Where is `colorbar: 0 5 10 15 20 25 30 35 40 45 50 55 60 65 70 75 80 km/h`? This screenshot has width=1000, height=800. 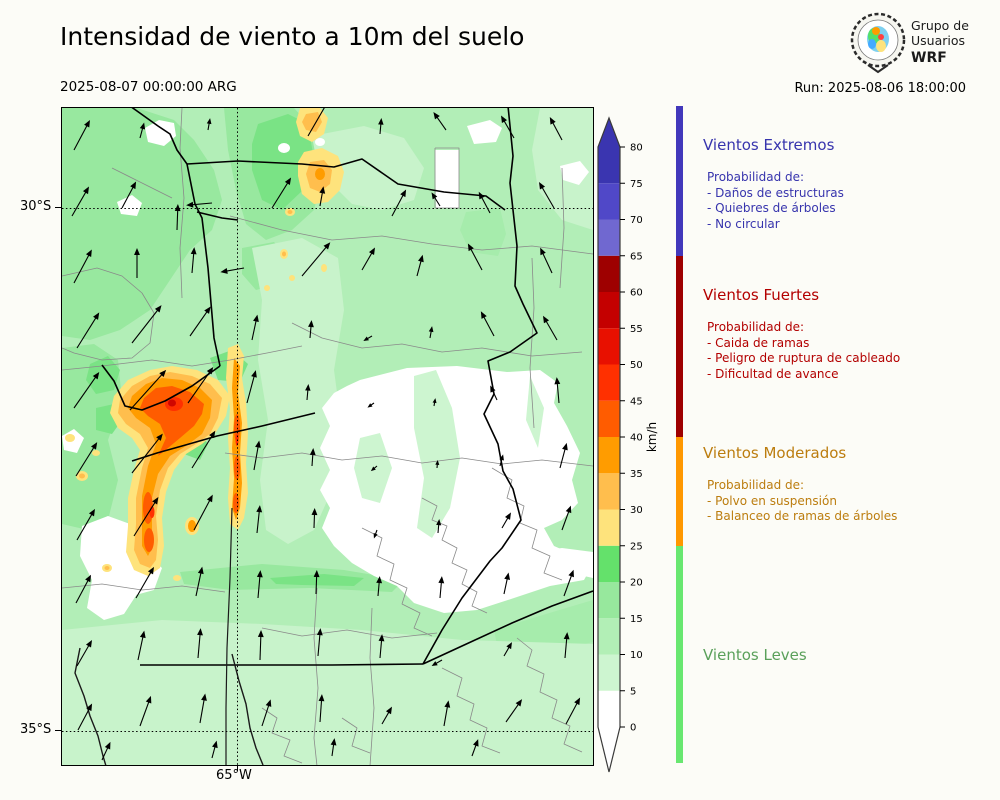 colorbar: 0 5 10 15 20 25 30 35 40 45 50 55 60 65 70 75 80 km/h is located at coordinates (628, 444).